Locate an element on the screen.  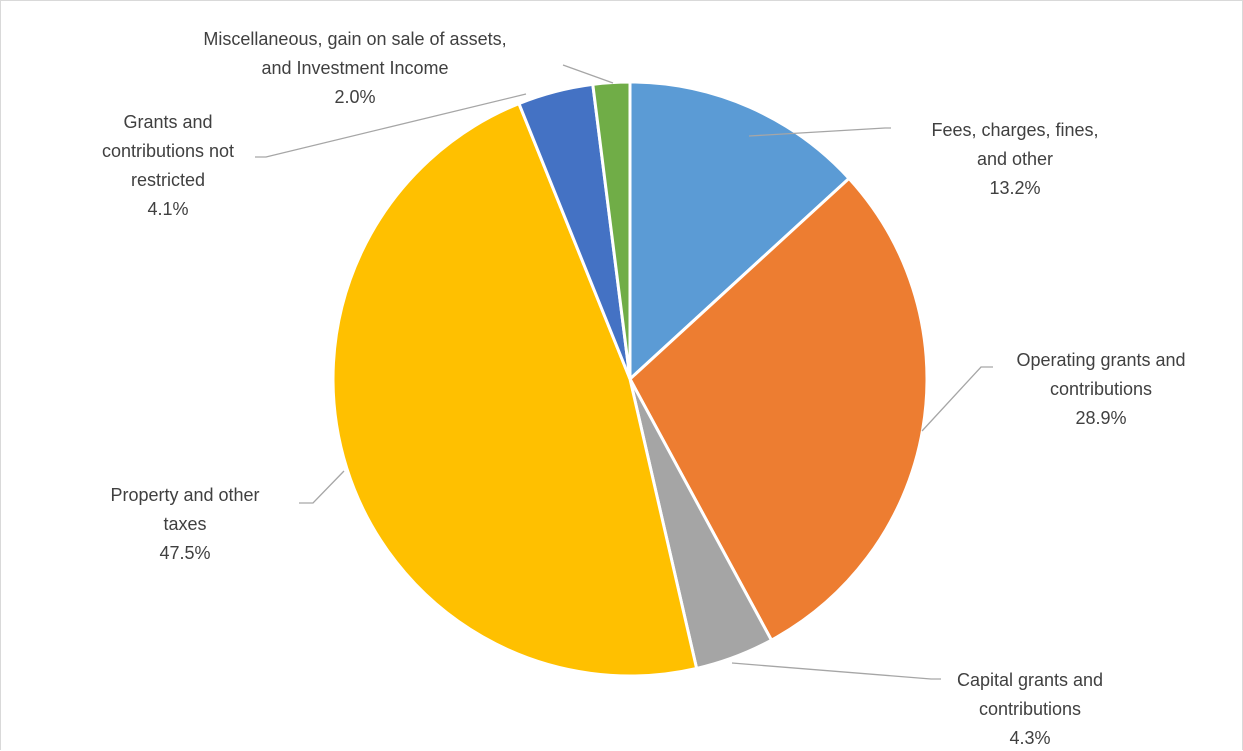
data-label-2: Operating grants and contributions 28.9% is located at coordinates (1100, 389).